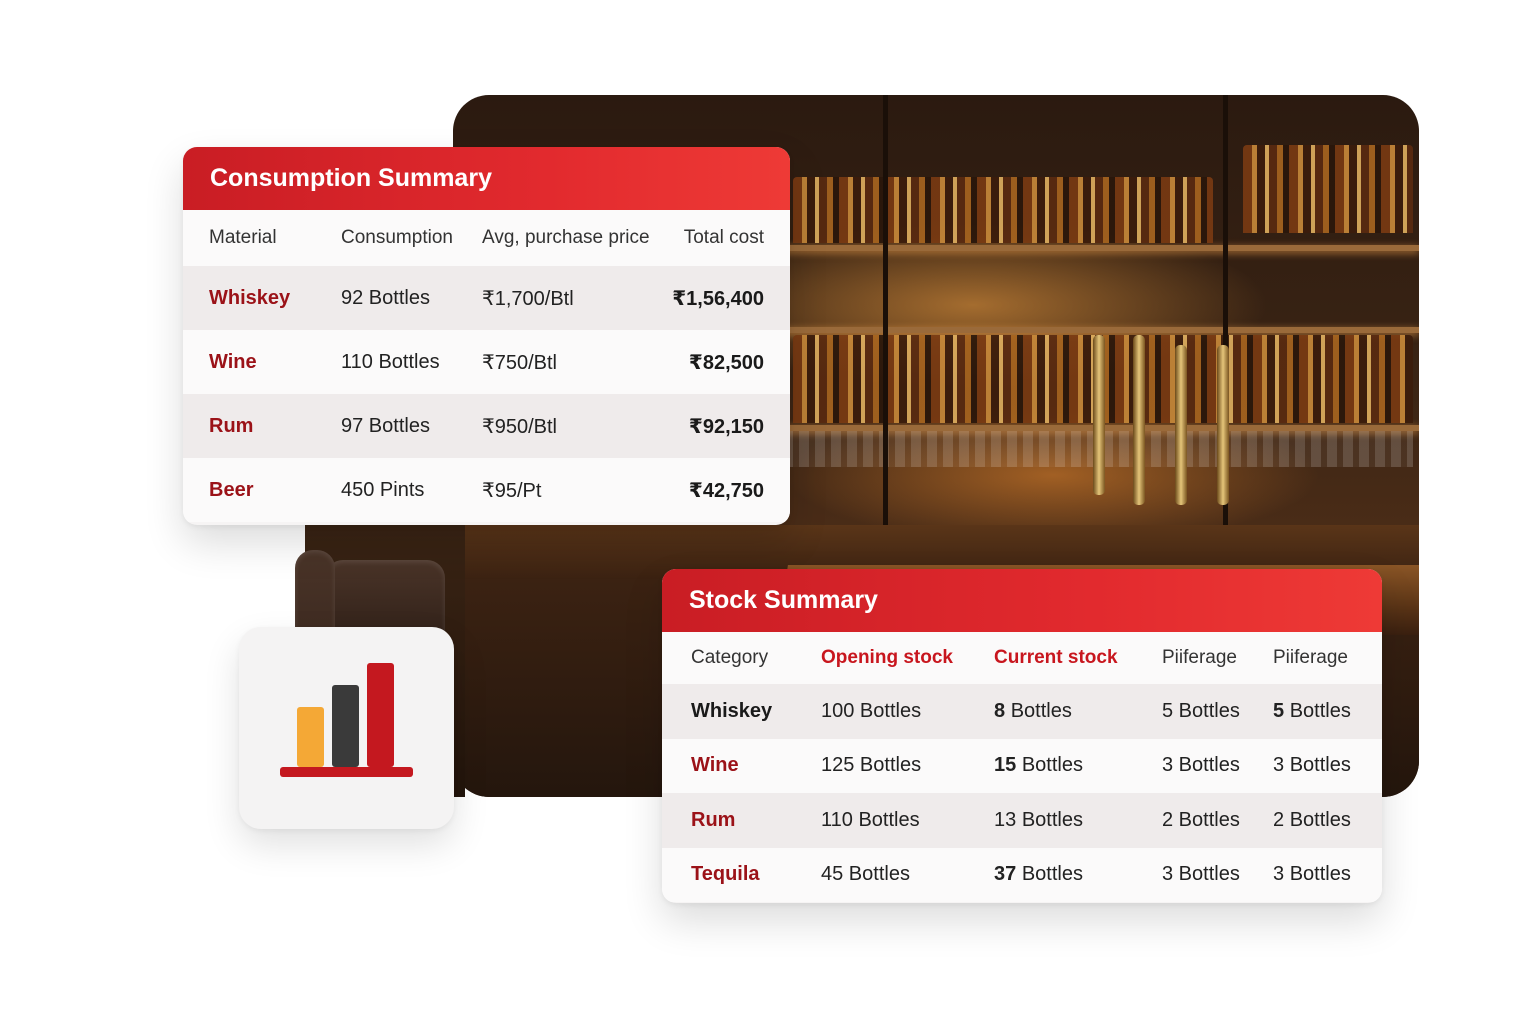  I want to click on column-header-category: Category, so click(730, 657).